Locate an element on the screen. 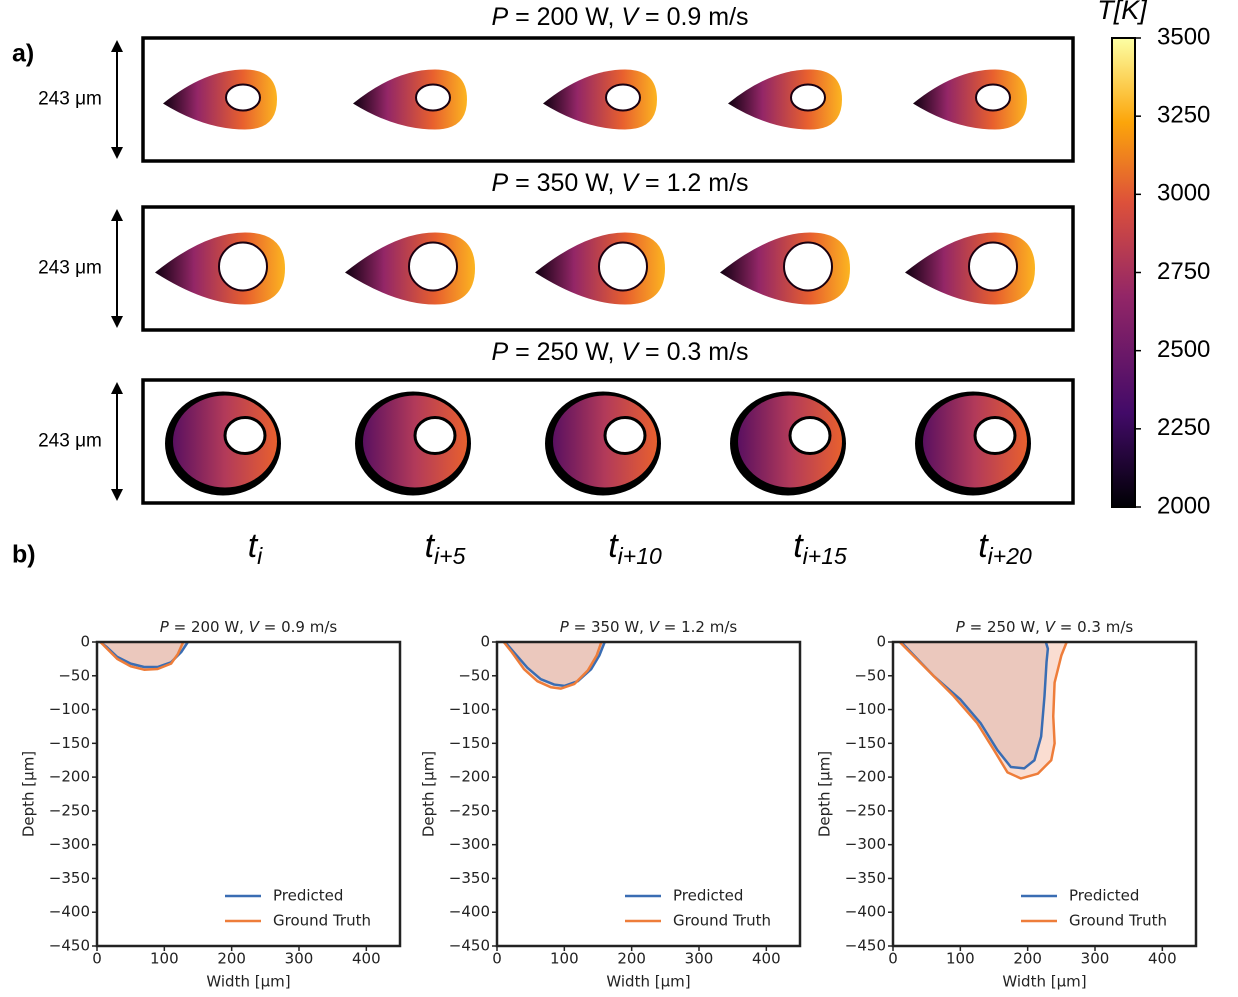 Image resolution: width=1238 pixels, height=997 pixels. time-label: ti+10 is located at coordinates (635, 548).